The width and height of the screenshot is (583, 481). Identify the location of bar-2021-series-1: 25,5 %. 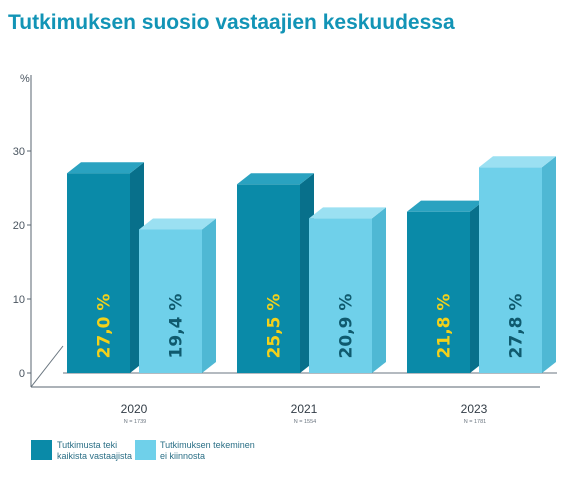
(275, 273).